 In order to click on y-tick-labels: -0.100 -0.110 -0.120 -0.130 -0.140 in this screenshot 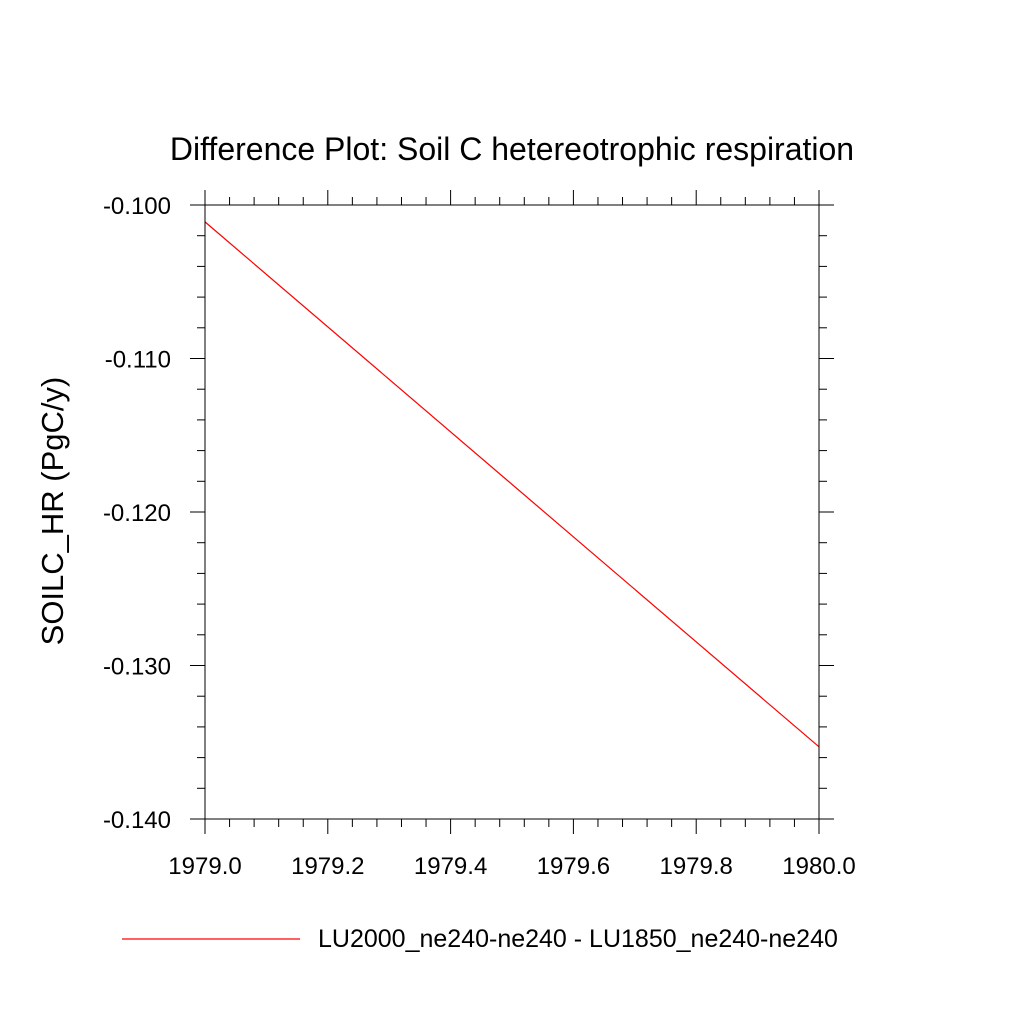, I will do `click(137, 513)`.